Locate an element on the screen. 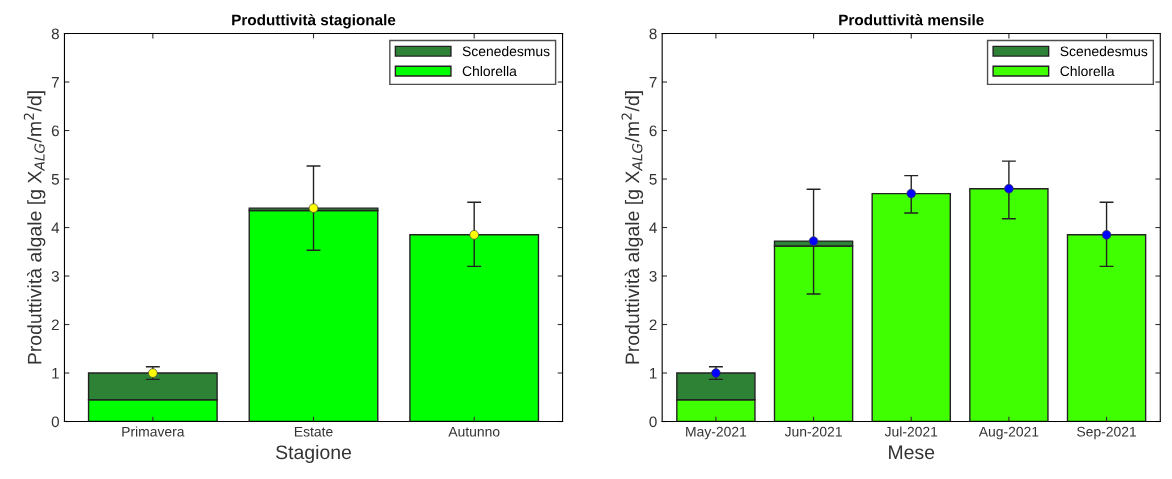 This screenshot has width=1172, height=479. chart-title: Produttività mensile is located at coordinates (911, 19).